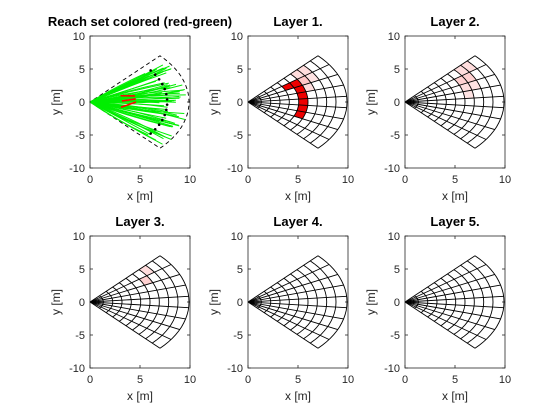  What do you see at coordinates (128, 100) in the screenshot?
I see `collision-segment` at bounding box center [128, 100].